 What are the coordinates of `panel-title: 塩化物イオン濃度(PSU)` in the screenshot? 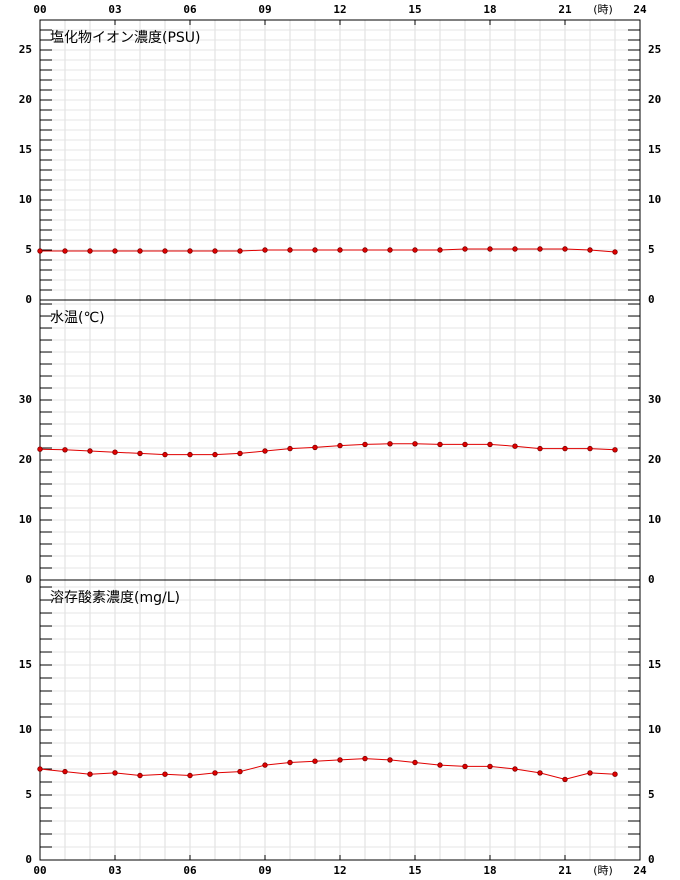 It's located at (125, 38).